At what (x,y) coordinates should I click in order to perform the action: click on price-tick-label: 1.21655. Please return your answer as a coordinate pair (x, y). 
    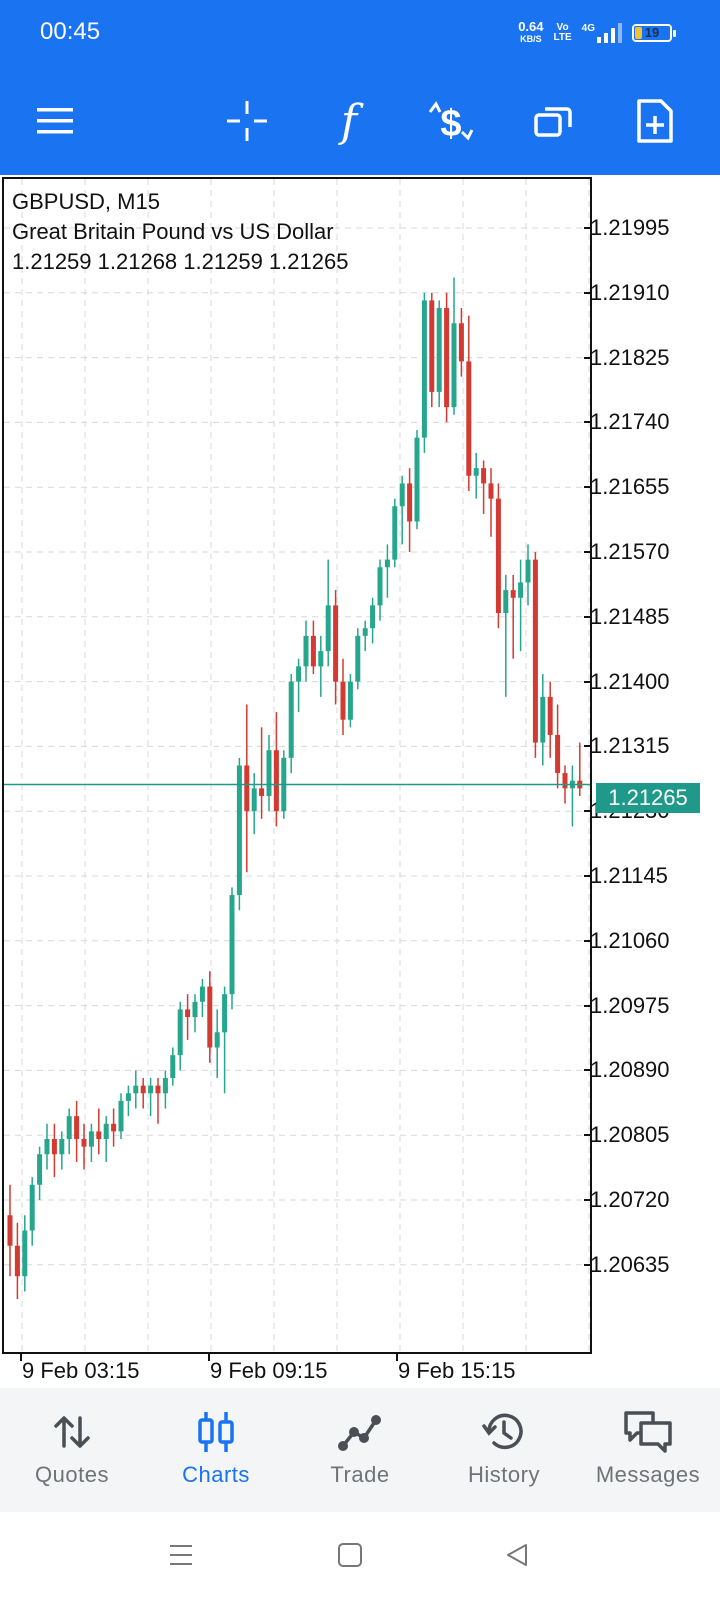
    Looking at the image, I should click on (627, 487).